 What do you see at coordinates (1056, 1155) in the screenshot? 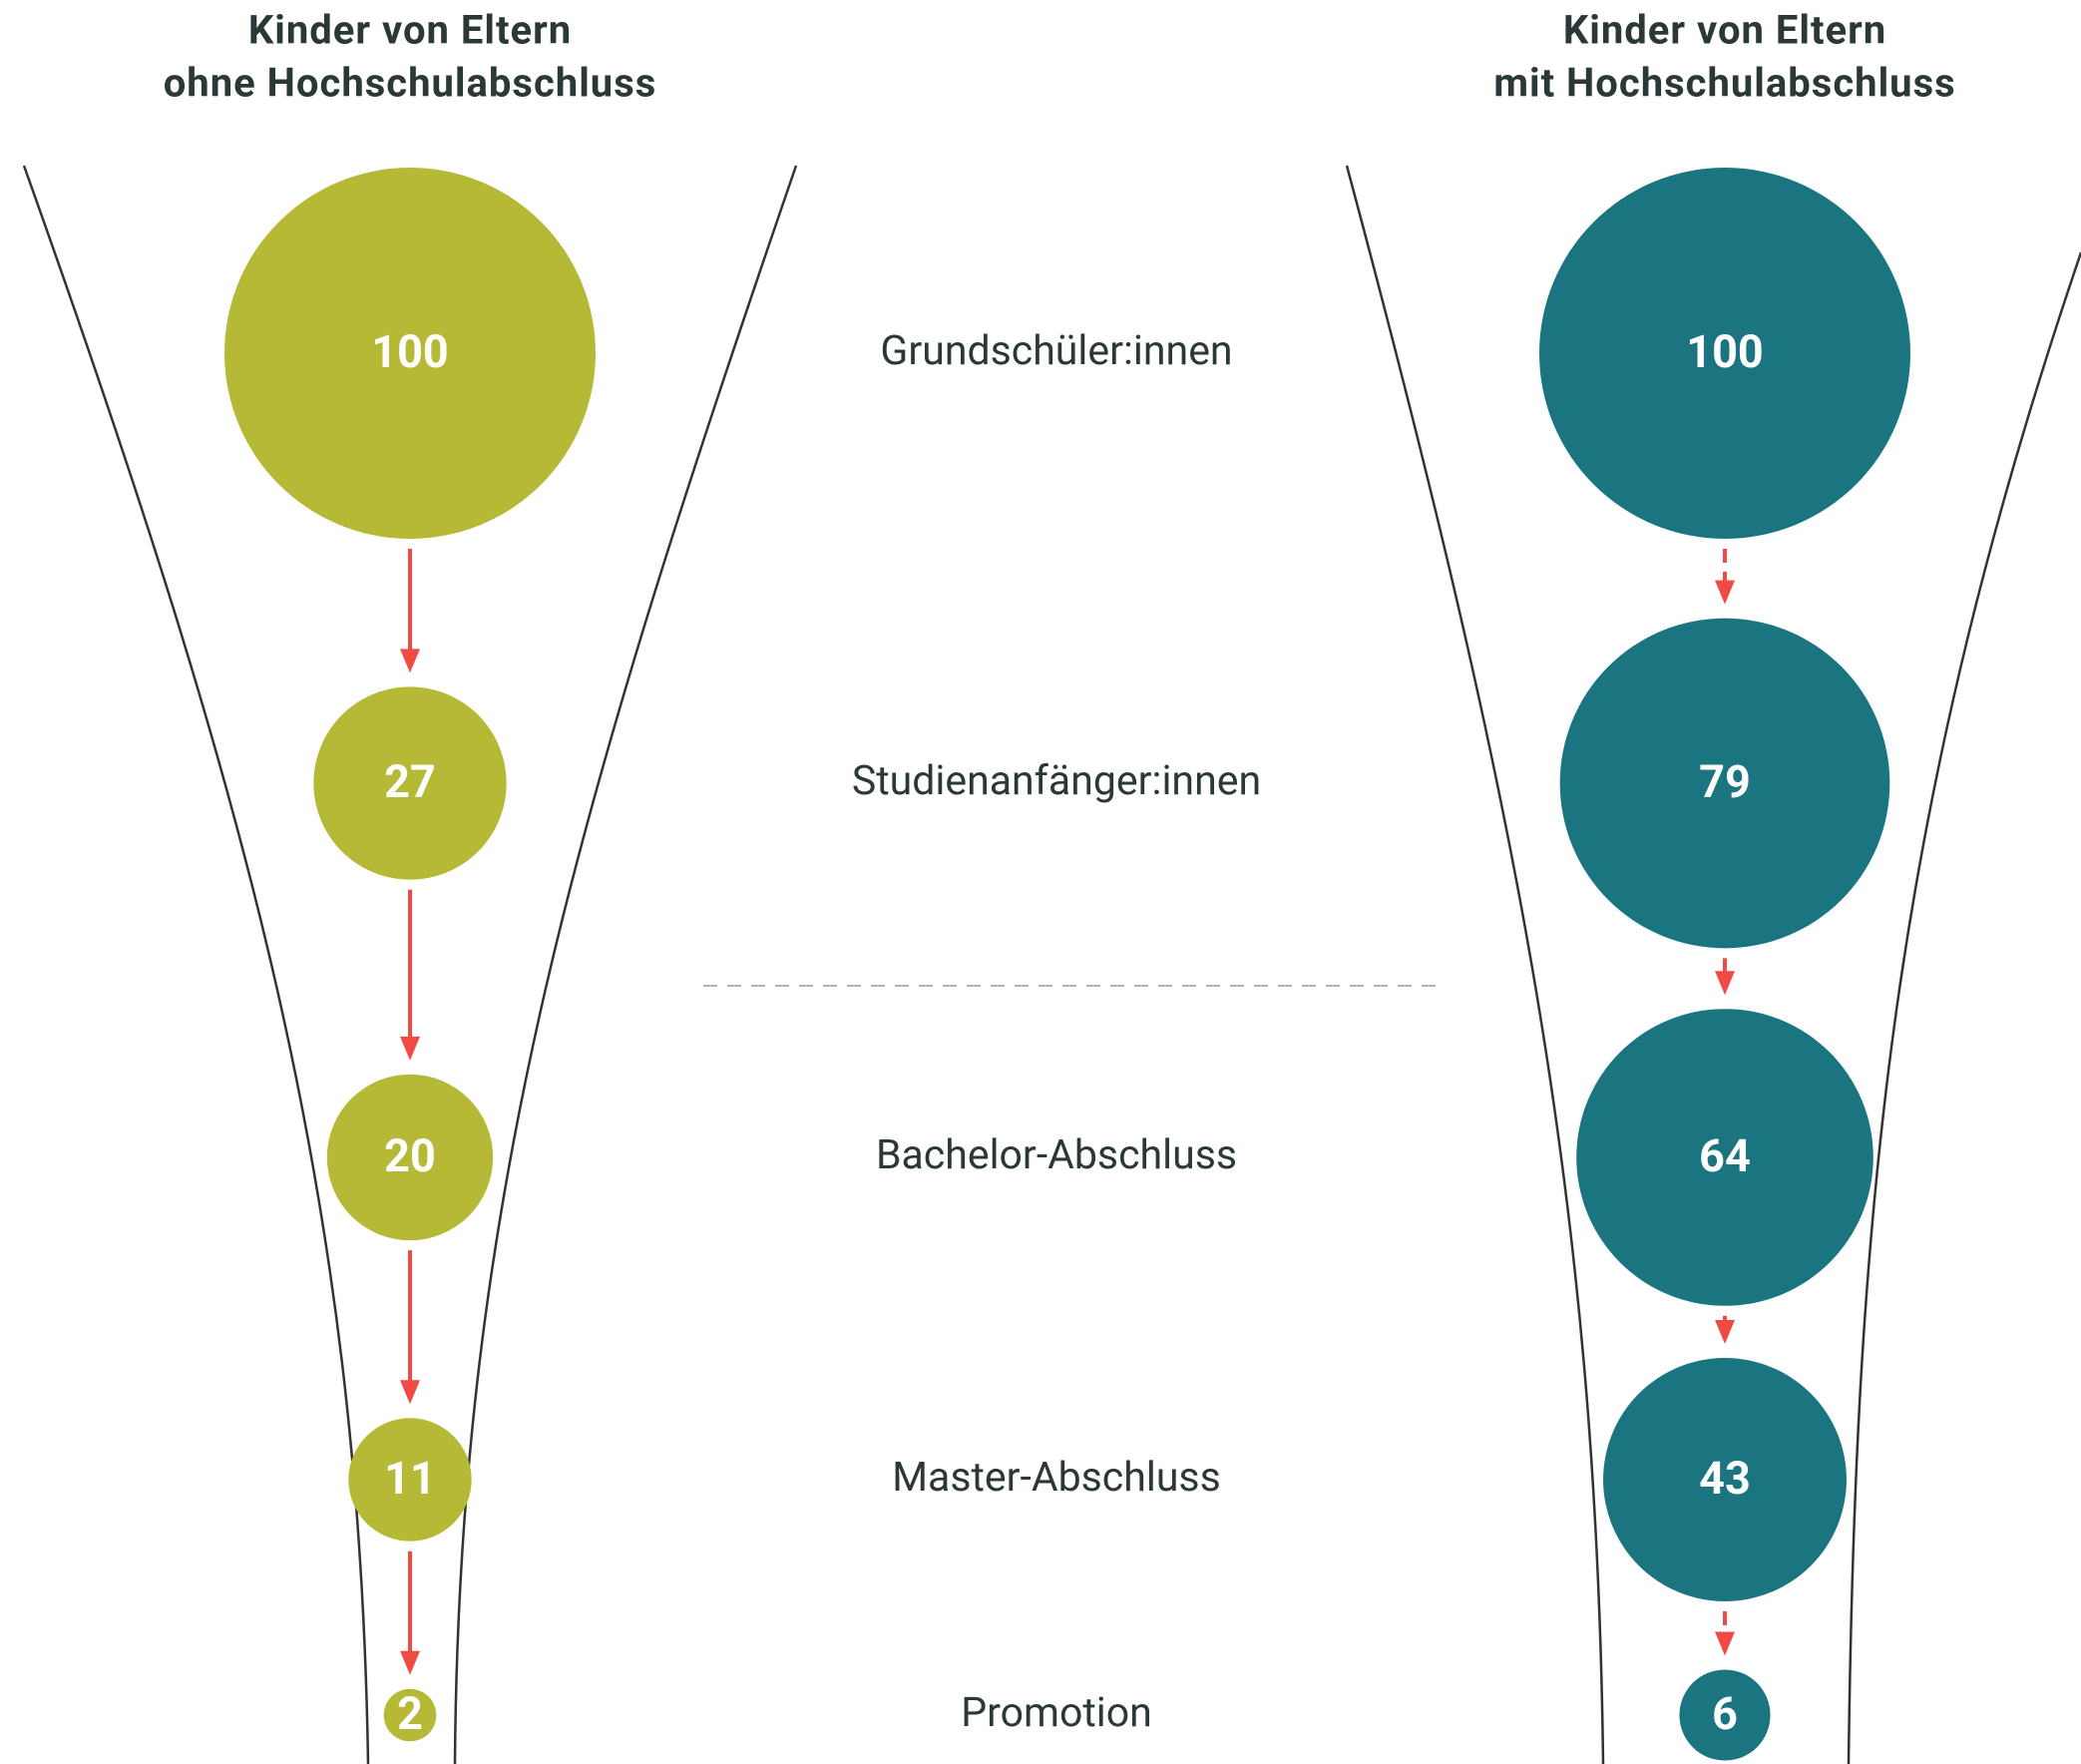
I see `stage-label: Bachelor-Abschluss` at bounding box center [1056, 1155].